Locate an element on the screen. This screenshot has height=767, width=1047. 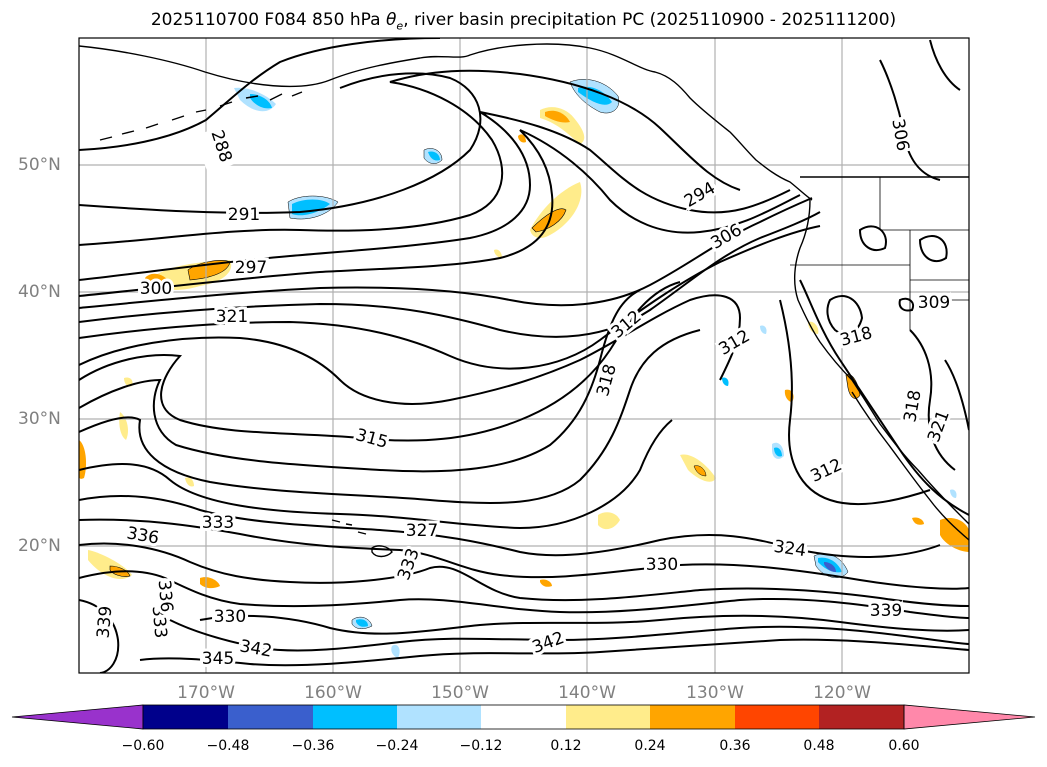
contour-label: 327 is located at coordinates (422, 531).